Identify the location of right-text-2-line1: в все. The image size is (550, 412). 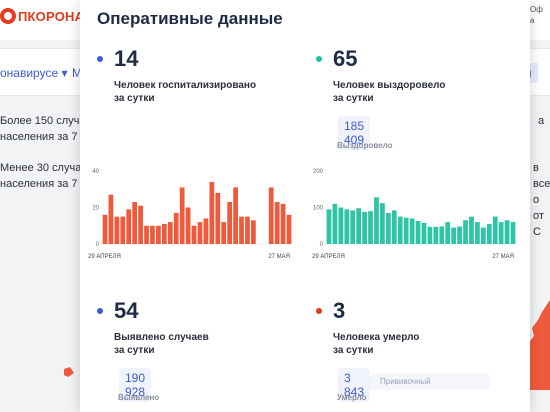
(541, 176).